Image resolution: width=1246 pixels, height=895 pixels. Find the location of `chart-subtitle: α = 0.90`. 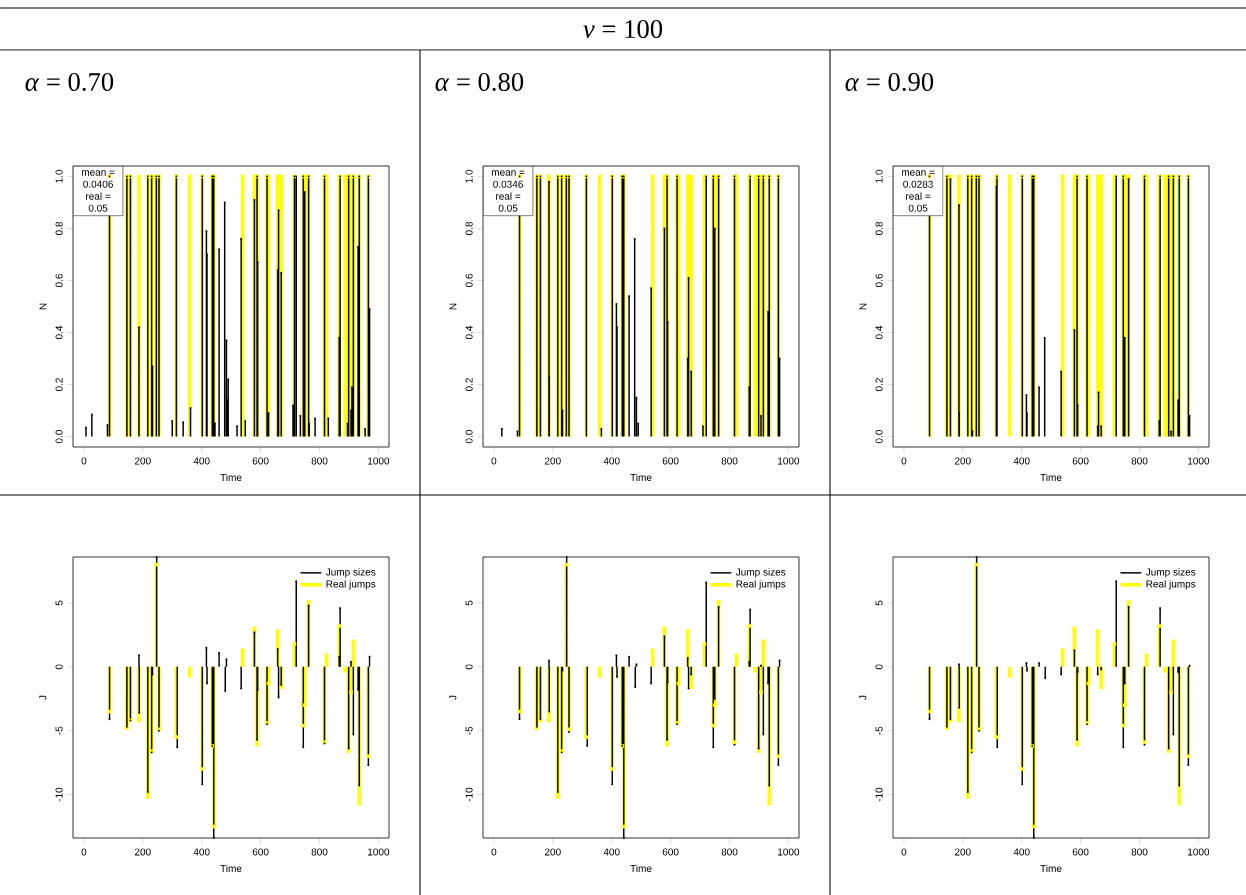

chart-subtitle: α = 0.90 is located at coordinates (889, 82).